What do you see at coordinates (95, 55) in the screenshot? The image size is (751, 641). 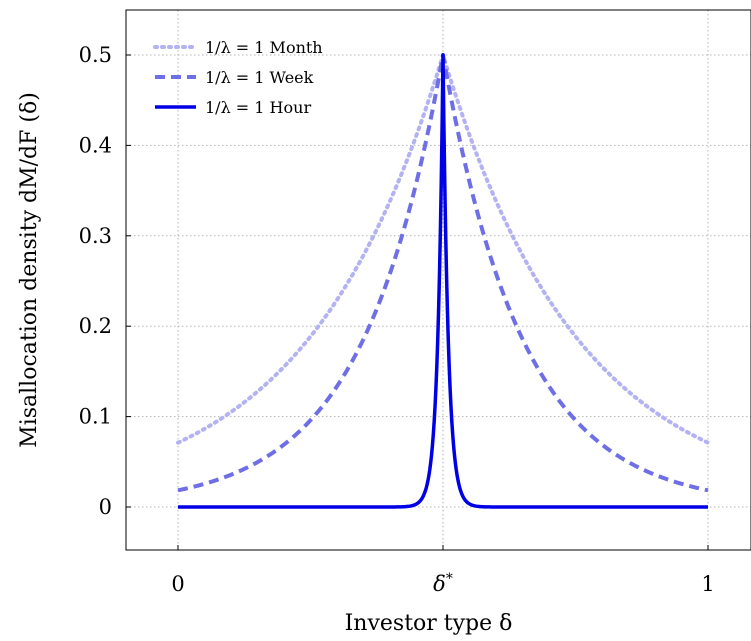 I see `y-tick-label: 0.5` at bounding box center [95, 55].